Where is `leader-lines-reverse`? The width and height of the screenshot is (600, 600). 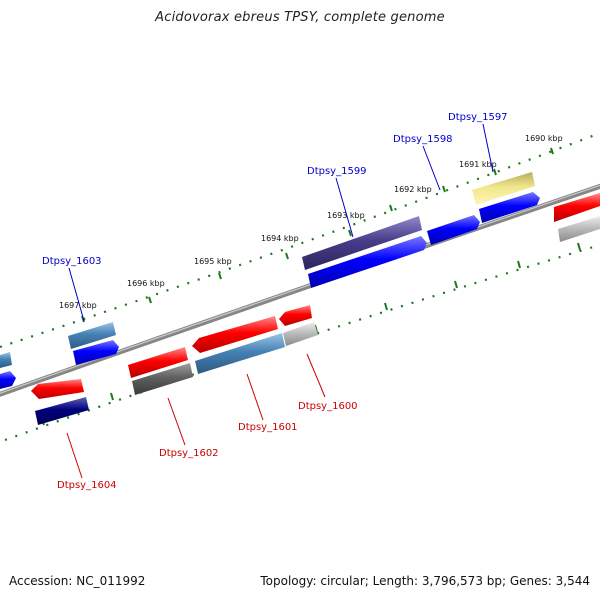 leader-lines-reverse is located at coordinates (196, 416).